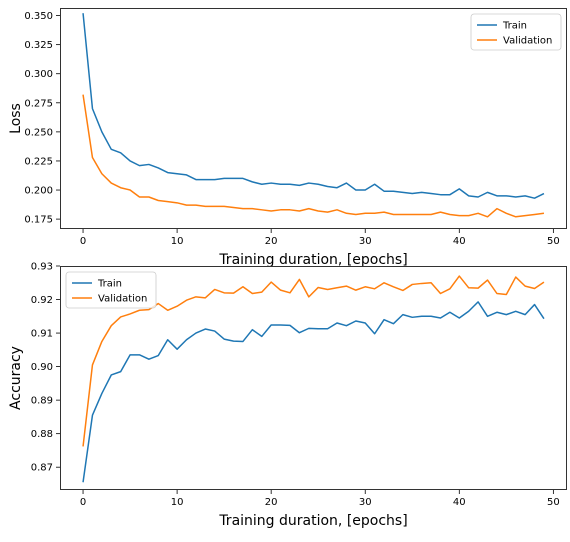 Image resolution: width=570 pixels, height=542 pixels. Describe the element at coordinates (553, 502) in the screenshot. I see `accuracy-x-tick-label: 50` at that location.